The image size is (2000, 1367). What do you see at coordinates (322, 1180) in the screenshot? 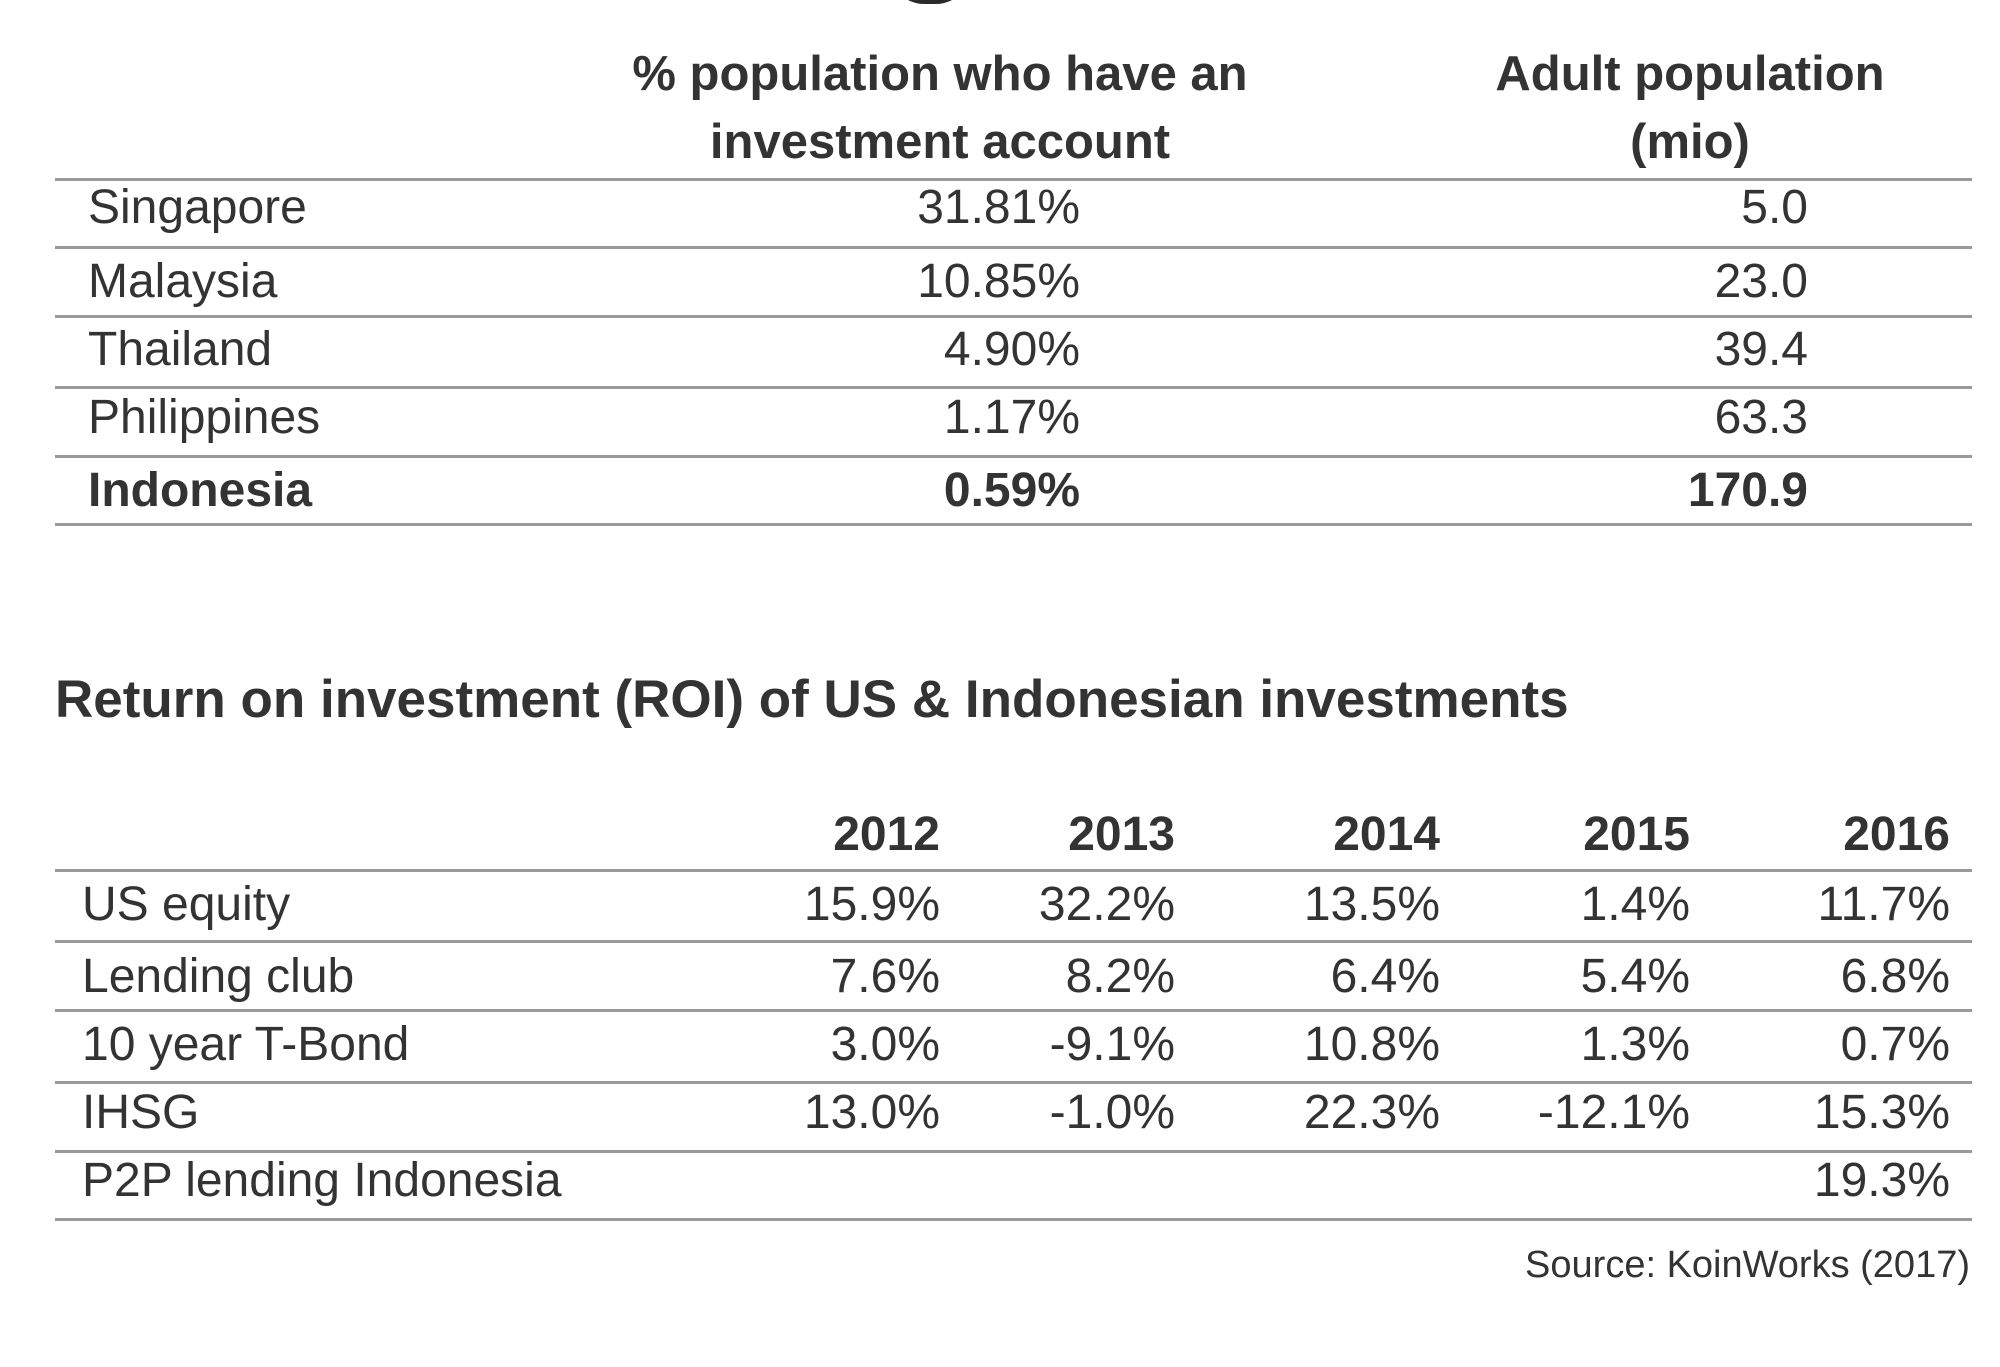
I see `investment-label: P2P lending Indonesia` at bounding box center [322, 1180].